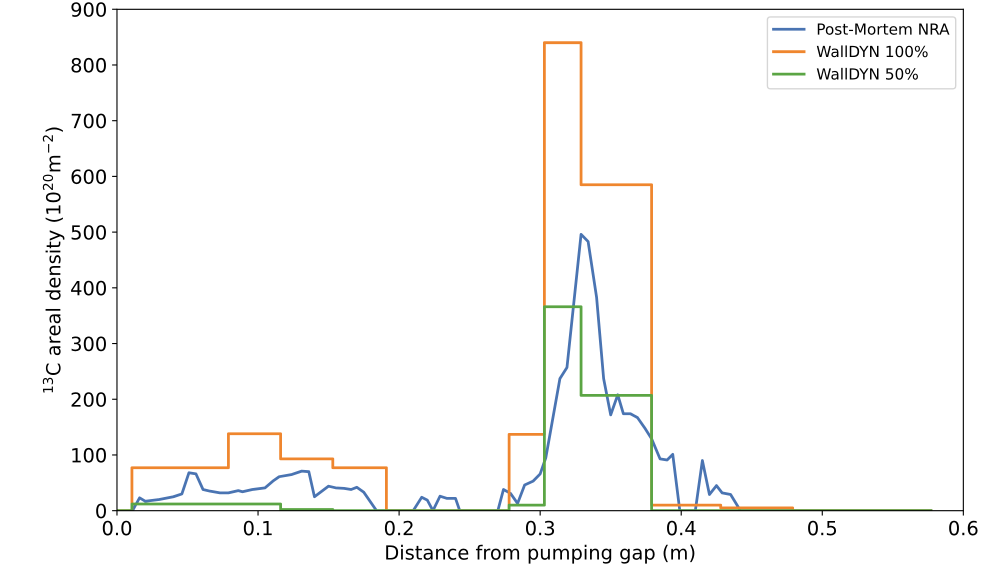 The width and height of the screenshot is (983, 579). What do you see at coordinates (540, 528) in the screenshot?
I see `x-tick-label: 0.3` at bounding box center [540, 528].